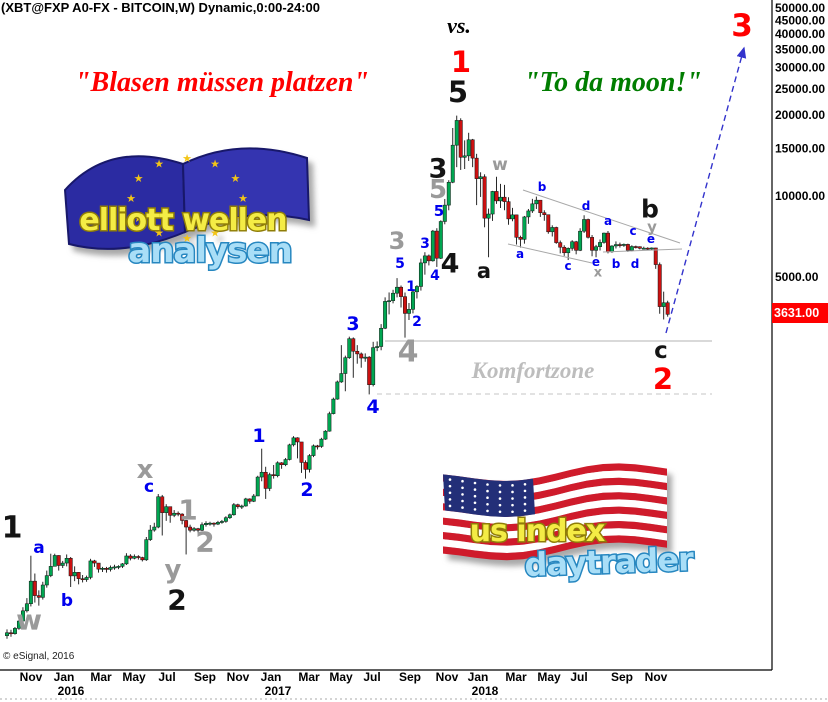 Image resolution: width=828 pixels, height=702 pixels. Describe the element at coordinates (458, 92) in the screenshot. I see `wave-label-5: 5` at that location.